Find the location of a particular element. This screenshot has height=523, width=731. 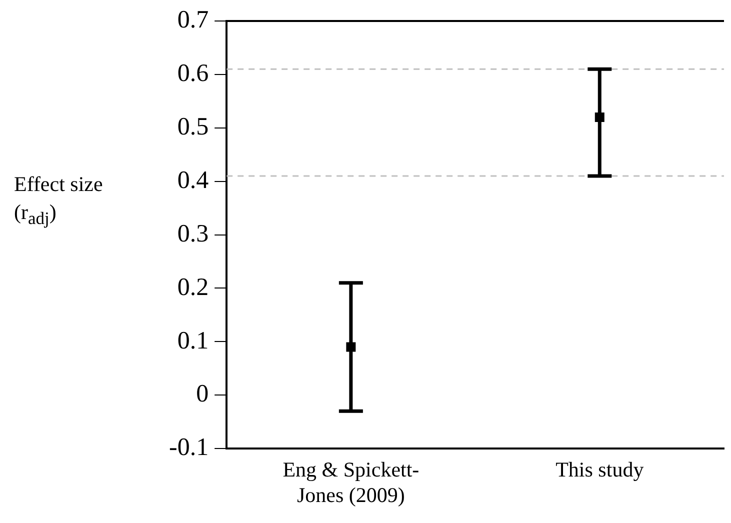

x-tick-label: This study is located at coordinates (600, 470).